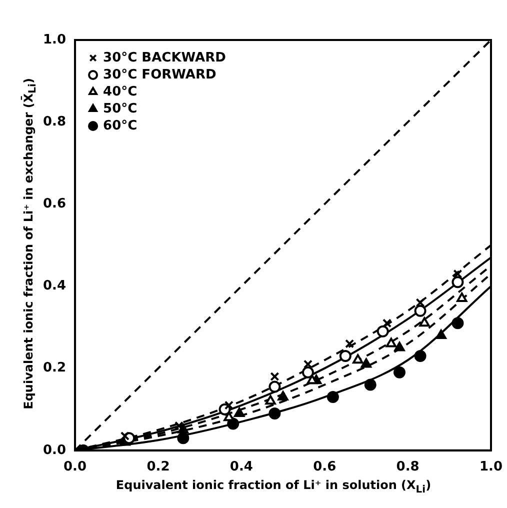 The image size is (507, 508). I want to click on legend-label: 30°C BACKWARD, so click(164, 58).